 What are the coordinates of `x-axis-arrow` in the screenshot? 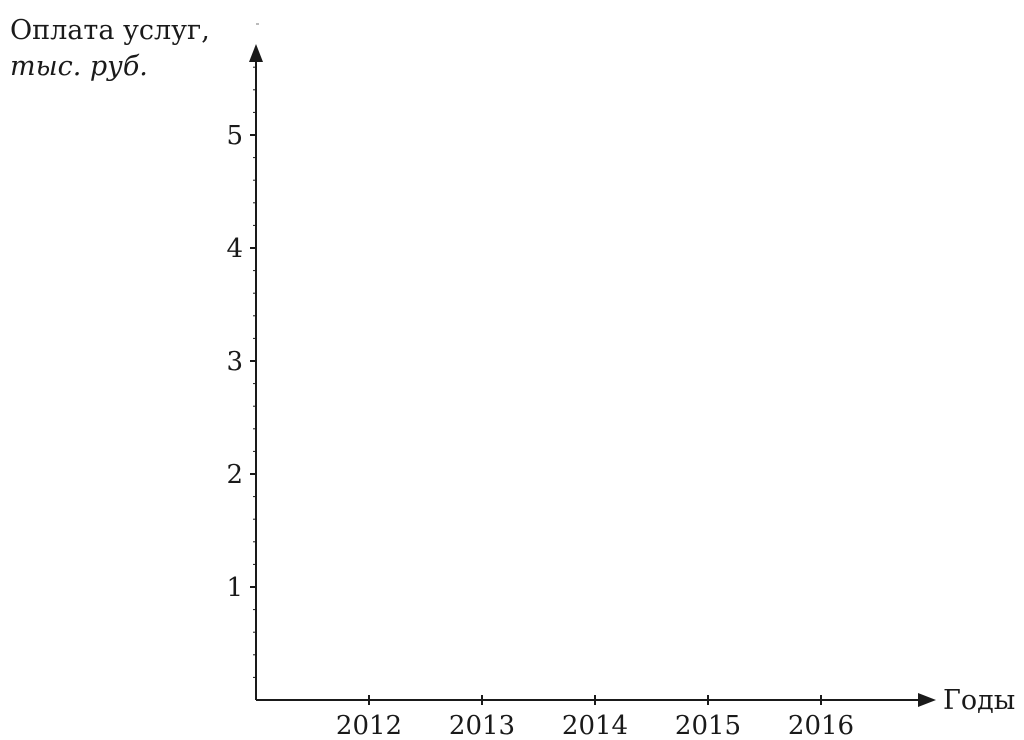 It's located at (927, 700).